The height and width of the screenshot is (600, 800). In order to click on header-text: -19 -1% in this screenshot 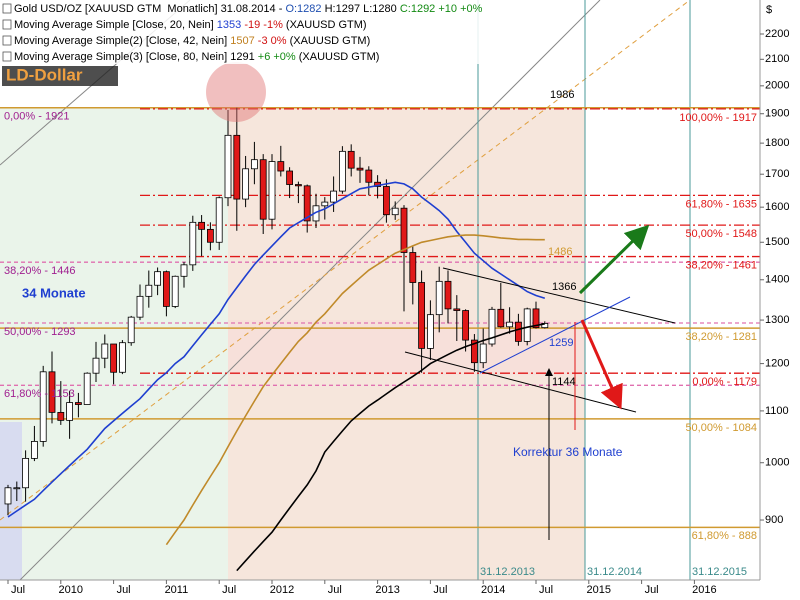, I will do `click(263, 25)`.